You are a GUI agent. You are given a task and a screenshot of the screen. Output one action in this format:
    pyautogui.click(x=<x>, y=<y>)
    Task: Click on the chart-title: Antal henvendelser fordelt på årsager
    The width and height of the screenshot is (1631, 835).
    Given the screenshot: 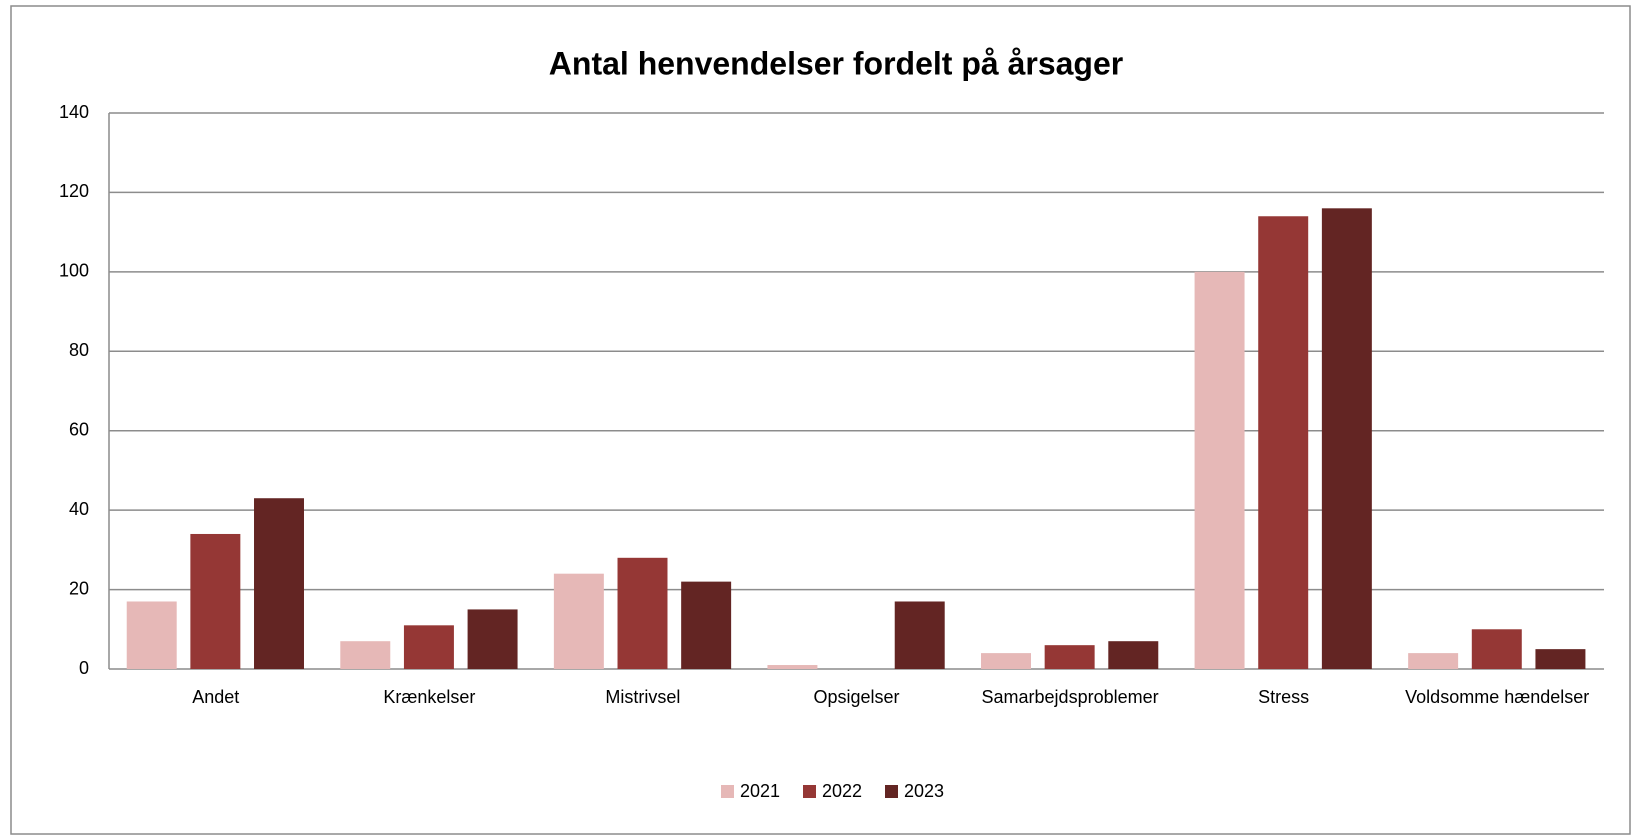 What is the action you would take?
    pyautogui.click(x=836, y=63)
    